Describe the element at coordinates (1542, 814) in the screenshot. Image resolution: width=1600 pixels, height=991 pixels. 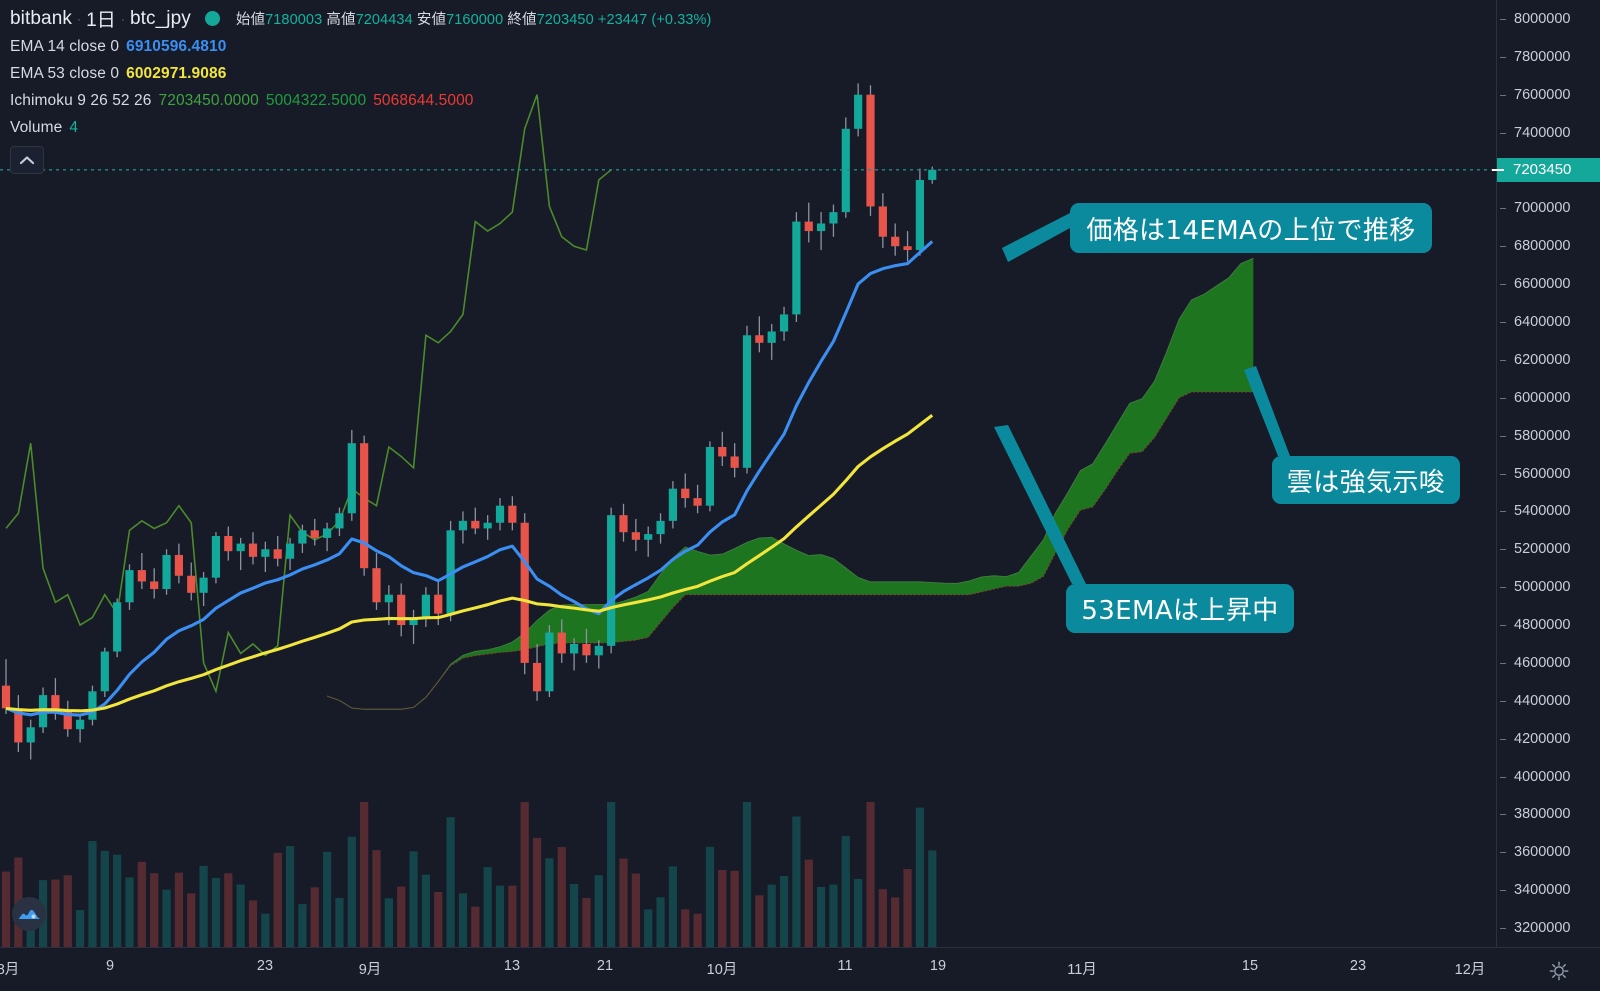
I see `price-tick-label: 3800000` at that location.